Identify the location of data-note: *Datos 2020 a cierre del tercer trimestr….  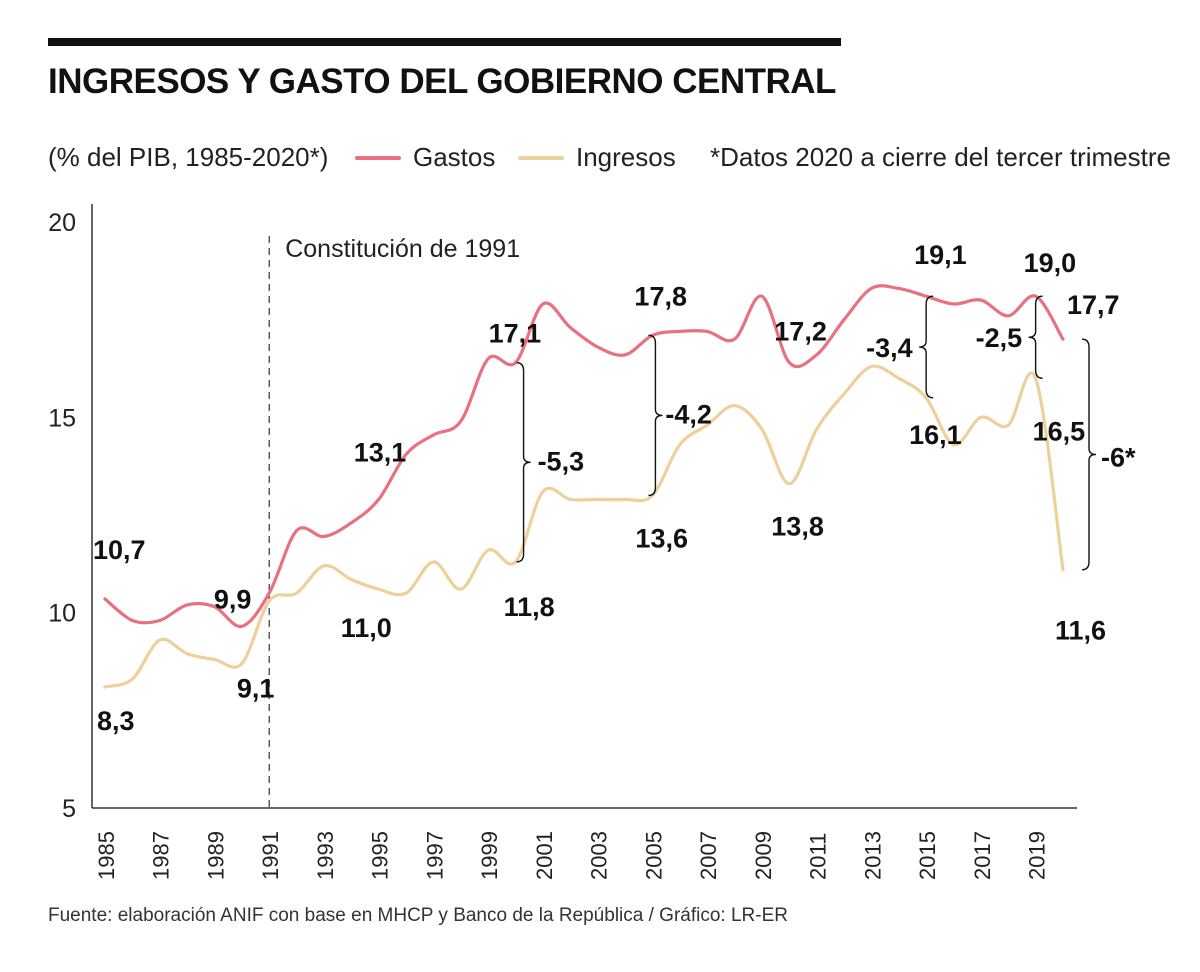
(940, 157).